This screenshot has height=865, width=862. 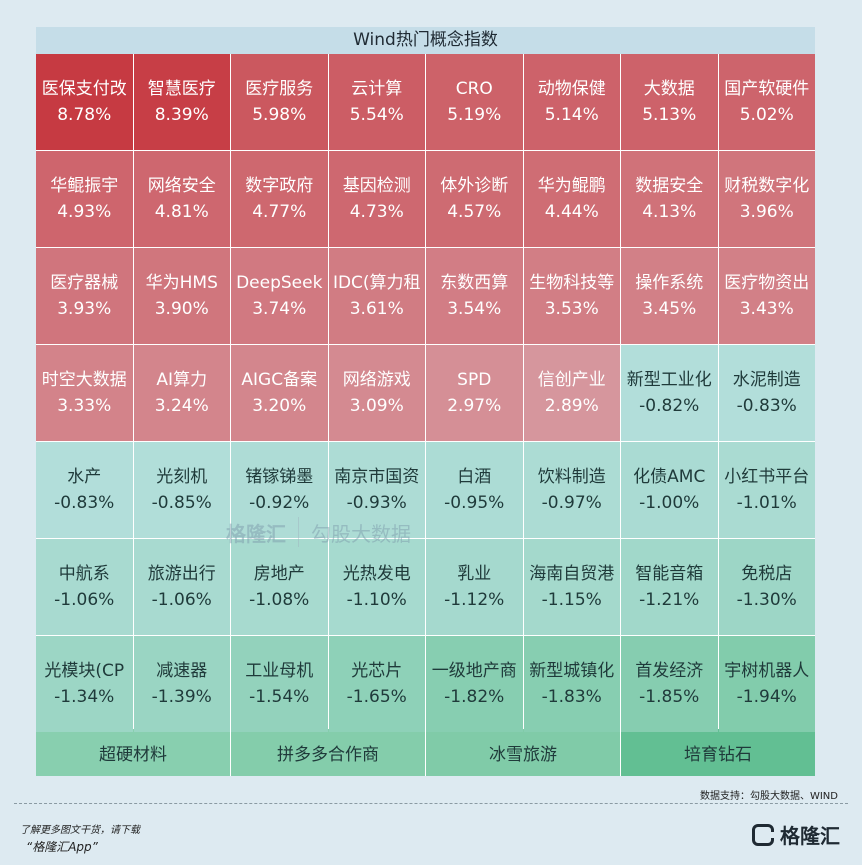 I want to click on concept-name: CRO, so click(x=474, y=89).